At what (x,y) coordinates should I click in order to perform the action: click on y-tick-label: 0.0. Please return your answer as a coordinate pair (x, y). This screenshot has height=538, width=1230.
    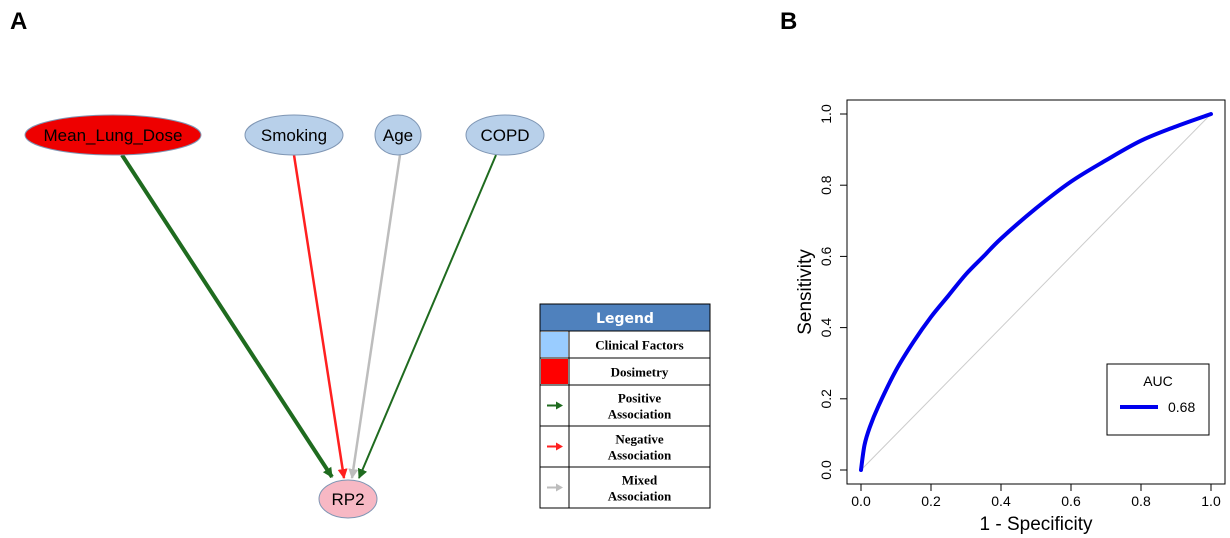
    Looking at the image, I should click on (826, 470).